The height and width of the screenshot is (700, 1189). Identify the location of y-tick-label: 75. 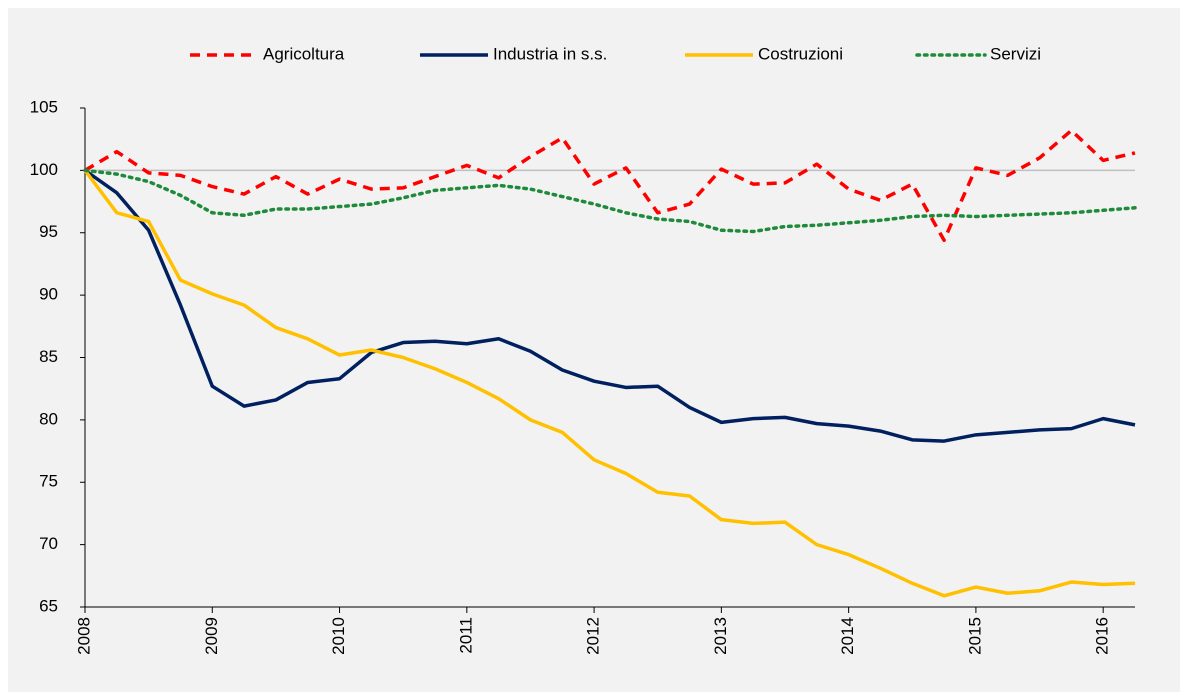
(48, 481).